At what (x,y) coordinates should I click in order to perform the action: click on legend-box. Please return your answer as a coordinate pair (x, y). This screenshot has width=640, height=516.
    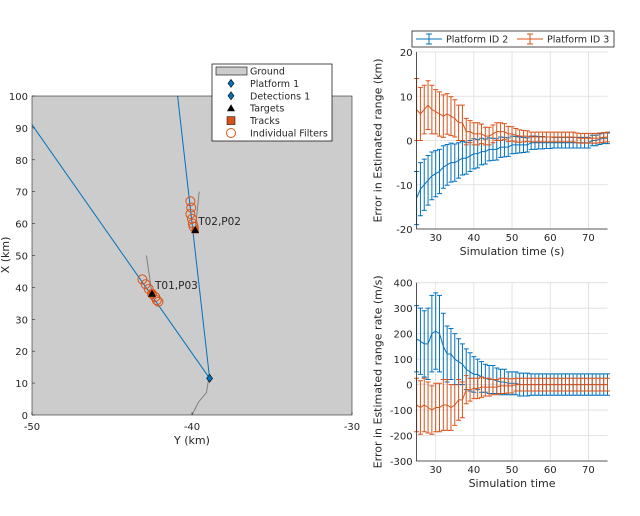
    Looking at the image, I should click on (513, 39).